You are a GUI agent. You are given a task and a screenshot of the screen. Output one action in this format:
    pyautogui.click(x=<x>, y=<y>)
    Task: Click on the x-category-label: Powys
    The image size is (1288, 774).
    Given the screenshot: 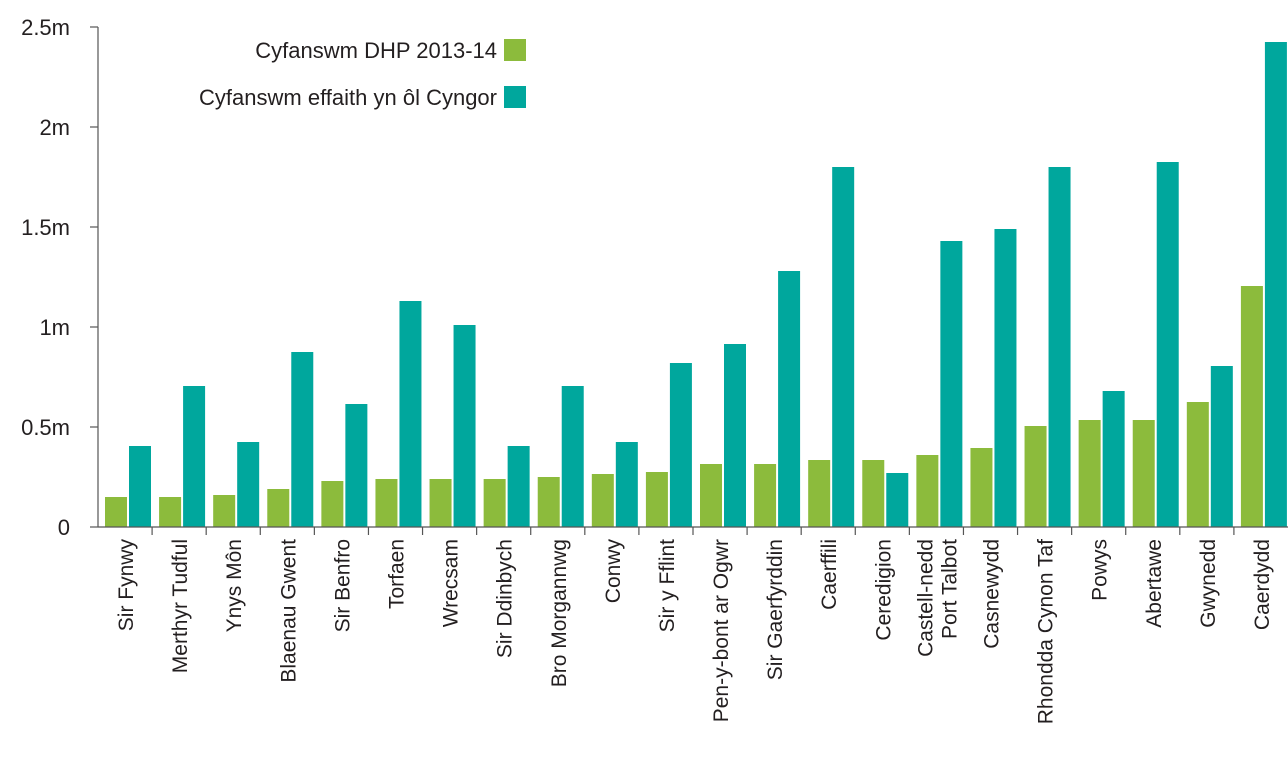 What is the action you would take?
    pyautogui.click(x=1100, y=570)
    